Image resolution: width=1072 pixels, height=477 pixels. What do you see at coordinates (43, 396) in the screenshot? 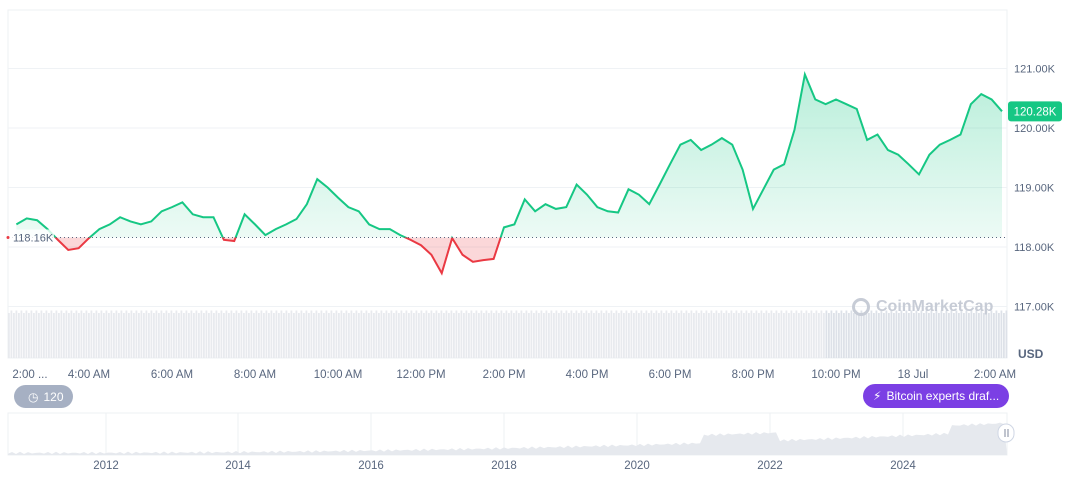
I see `history-badge: ◷ 120` at bounding box center [43, 396].